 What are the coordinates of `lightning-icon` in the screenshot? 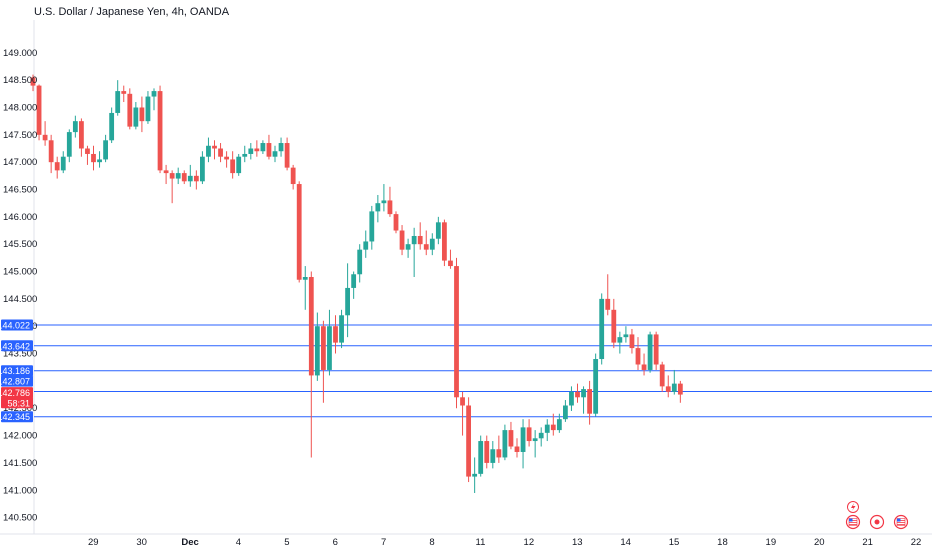 It's located at (853, 507).